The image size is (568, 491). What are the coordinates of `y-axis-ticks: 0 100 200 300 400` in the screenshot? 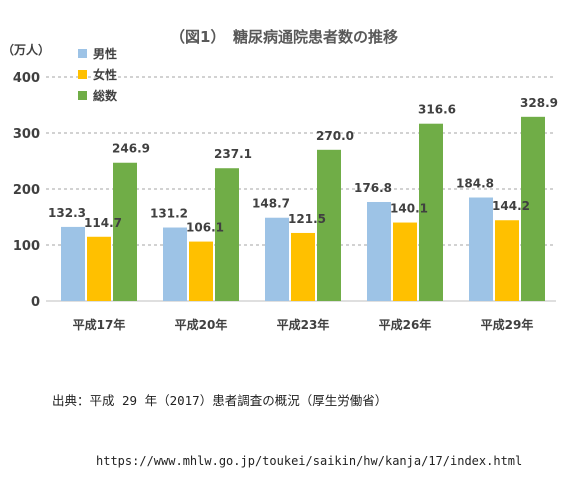 It's located at (26, 190).